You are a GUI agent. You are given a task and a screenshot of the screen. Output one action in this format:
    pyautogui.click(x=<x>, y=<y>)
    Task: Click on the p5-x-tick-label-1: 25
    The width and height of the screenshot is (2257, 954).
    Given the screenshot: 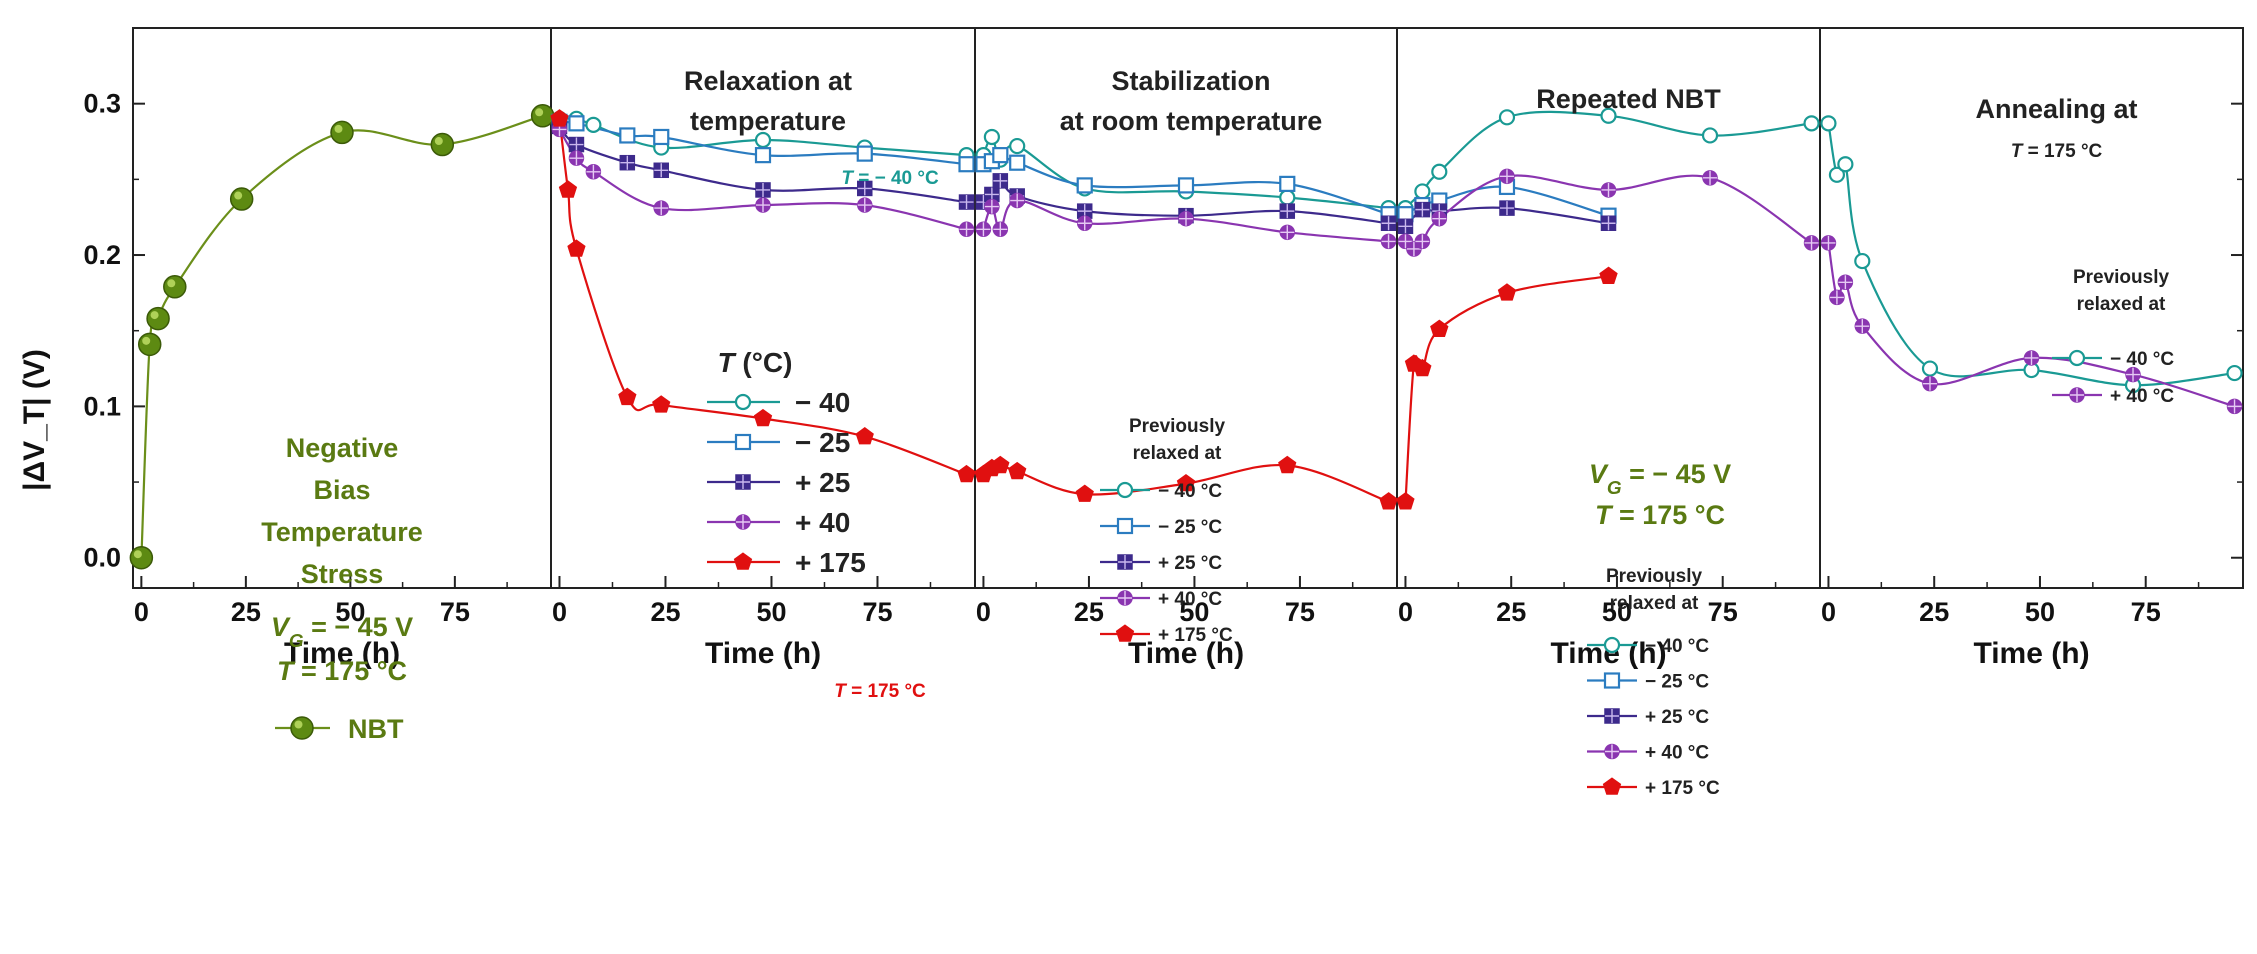 What is the action you would take?
    pyautogui.click(x=1934, y=612)
    